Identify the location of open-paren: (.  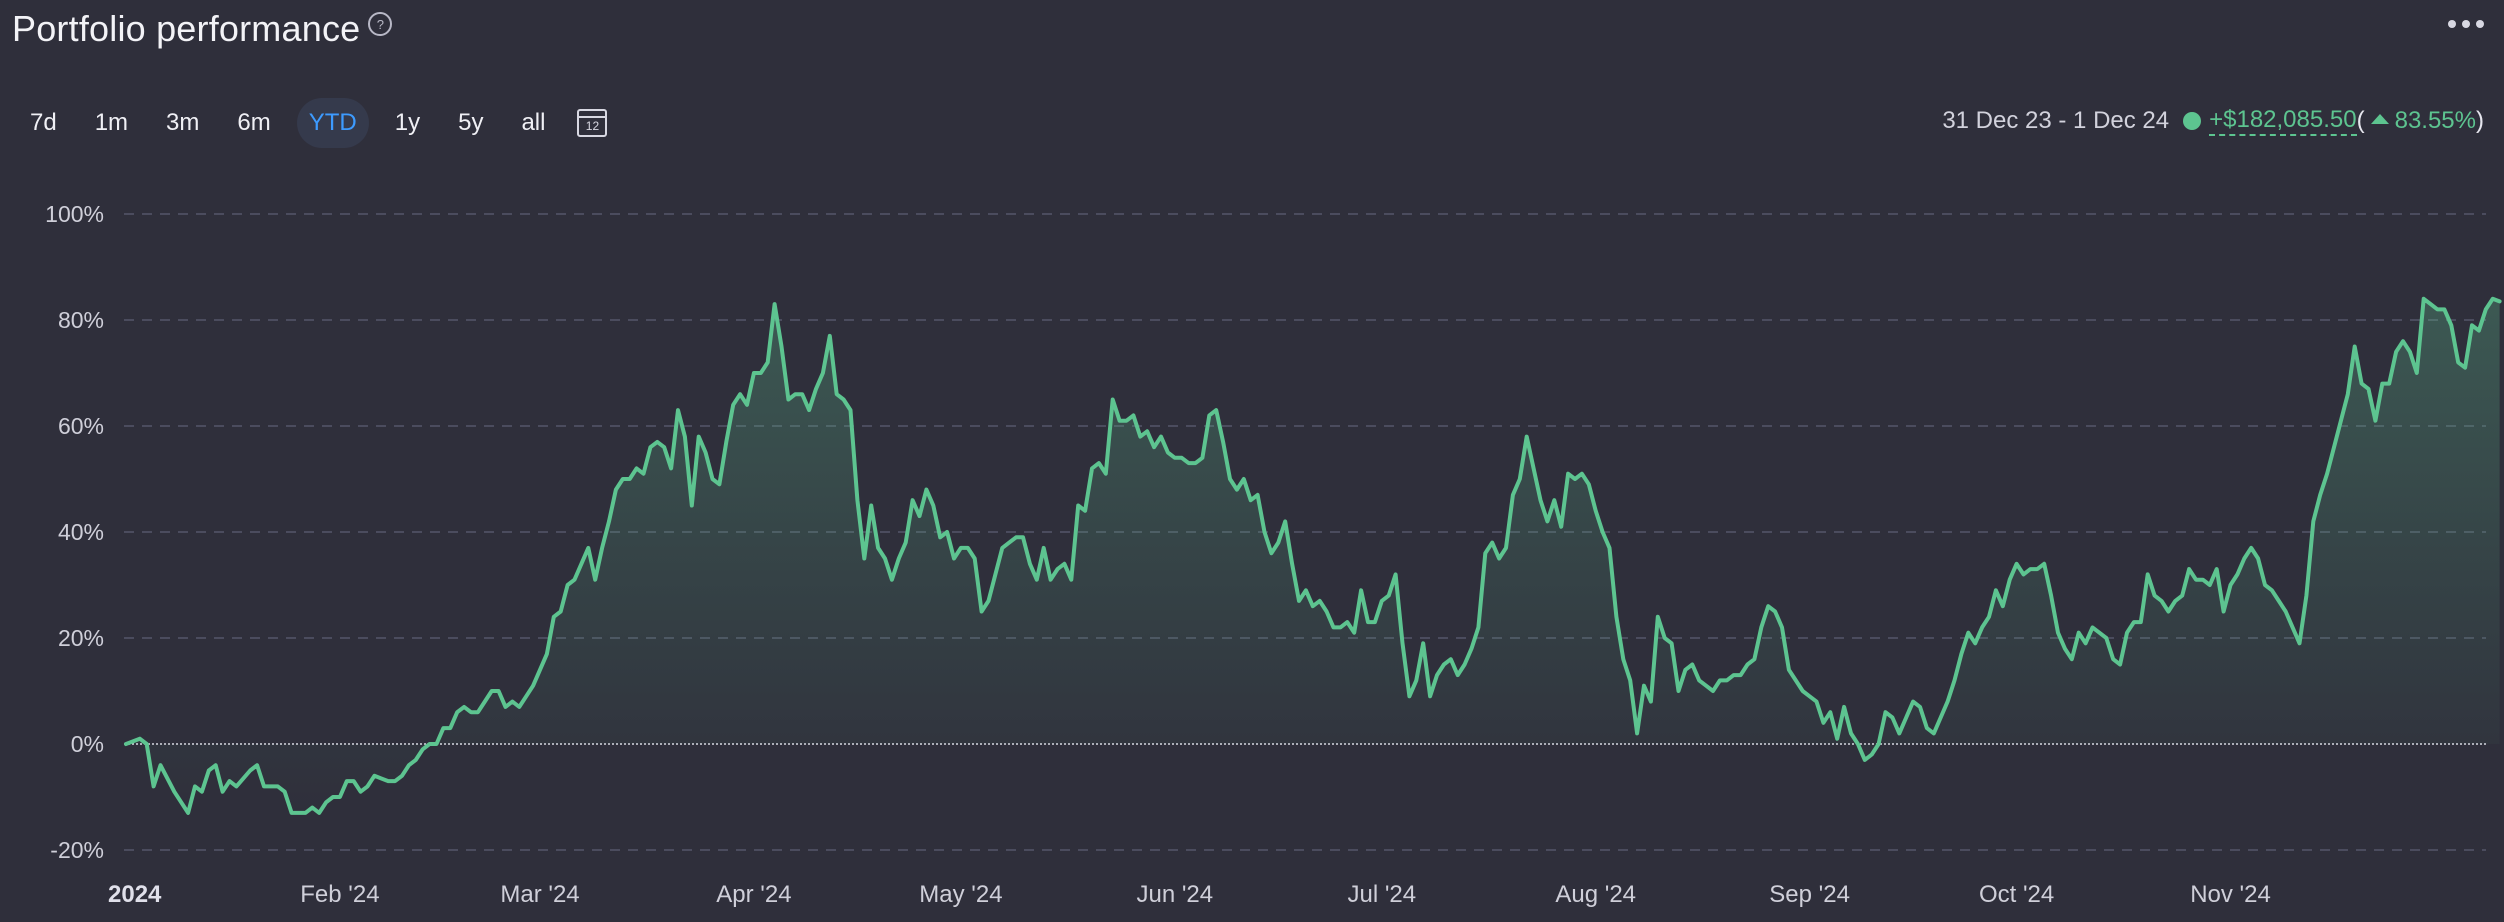
(2360, 120).